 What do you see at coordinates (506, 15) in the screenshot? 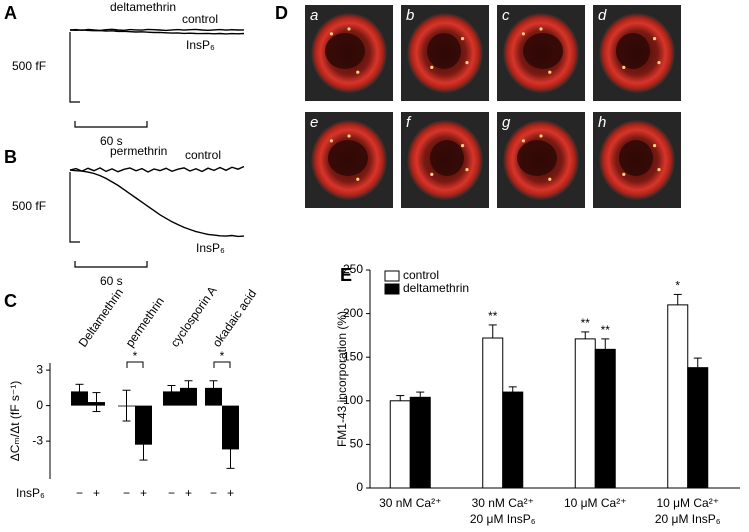
I see `image-label: c` at bounding box center [506, 15].